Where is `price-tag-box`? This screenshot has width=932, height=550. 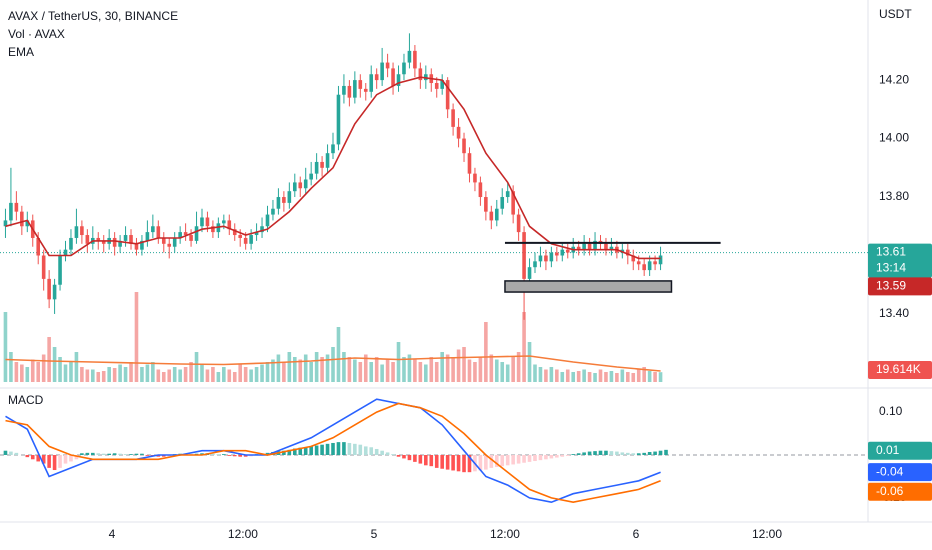
price-tag-box is located at coordinates (900, 260).